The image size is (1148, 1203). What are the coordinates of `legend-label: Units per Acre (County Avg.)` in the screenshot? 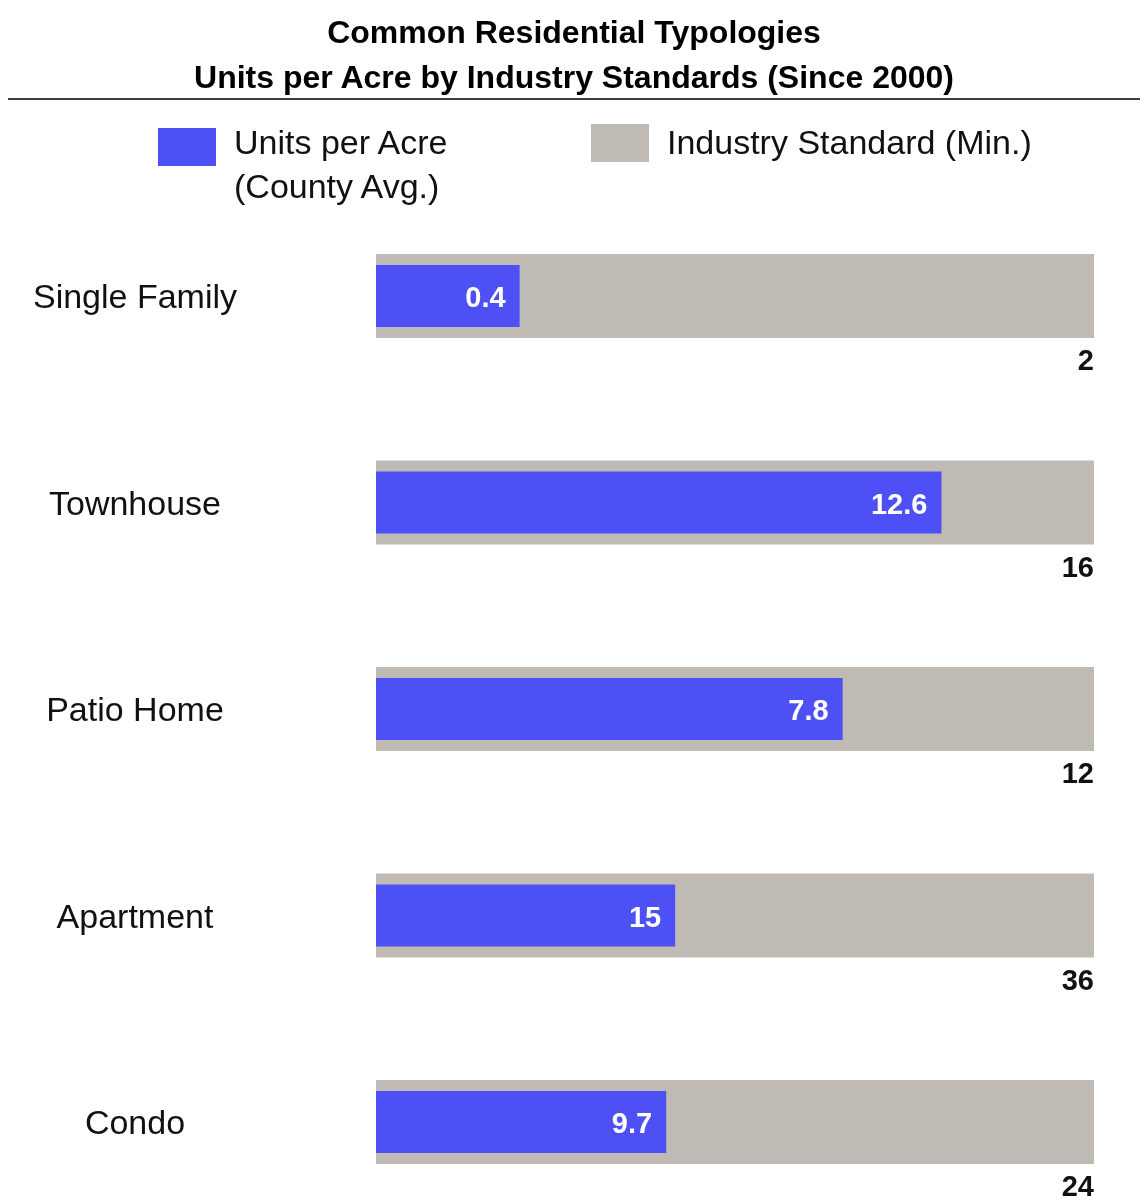 It's located at (341, 164).